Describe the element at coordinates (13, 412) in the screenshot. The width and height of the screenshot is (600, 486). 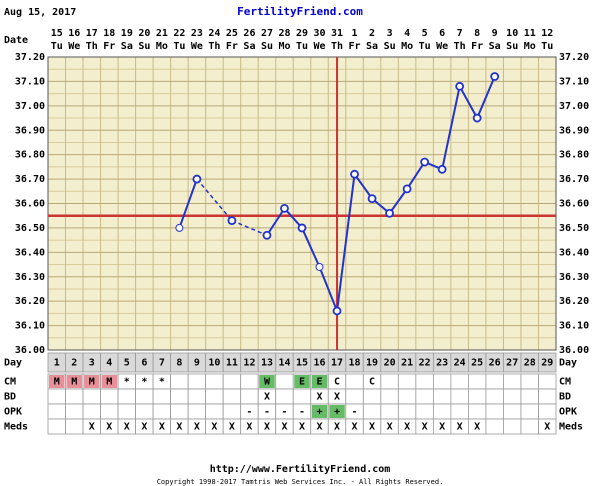
I see `row-label: OPK` at that location.